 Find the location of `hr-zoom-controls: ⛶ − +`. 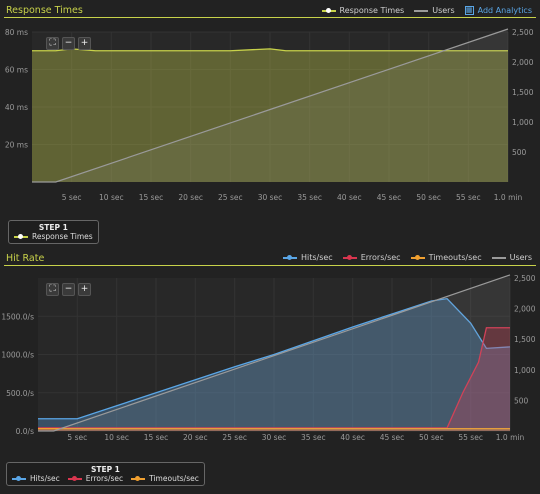

hr-zoom-controls: ⛶ − + is located at coordinates (68, 289).